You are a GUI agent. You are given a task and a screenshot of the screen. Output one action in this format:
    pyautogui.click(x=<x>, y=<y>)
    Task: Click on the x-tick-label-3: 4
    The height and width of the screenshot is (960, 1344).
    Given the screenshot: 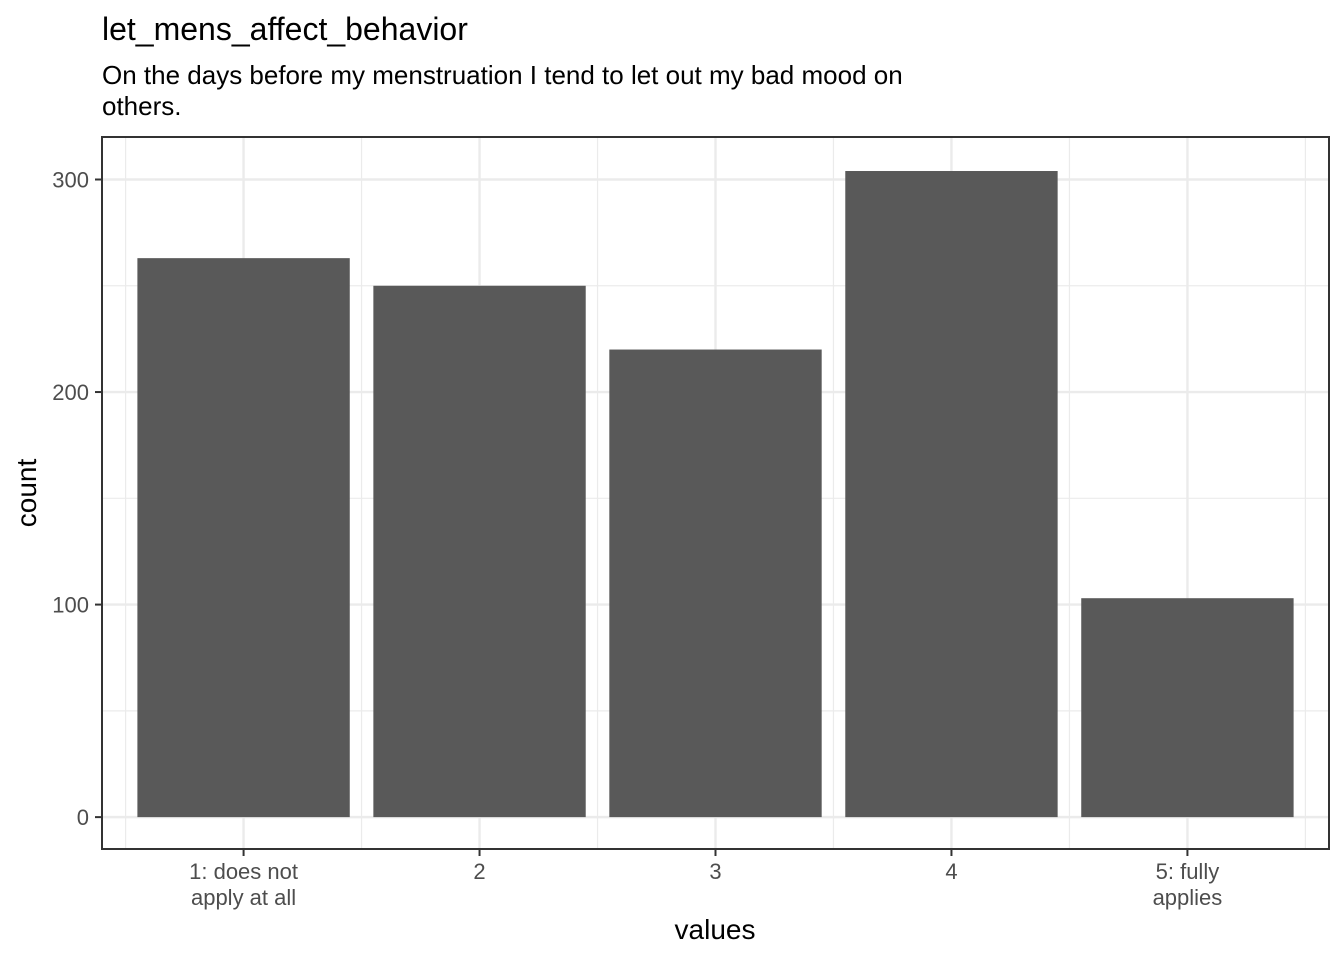 What is the action you would take?
    pyautogui.click(x=951, y=871)
    